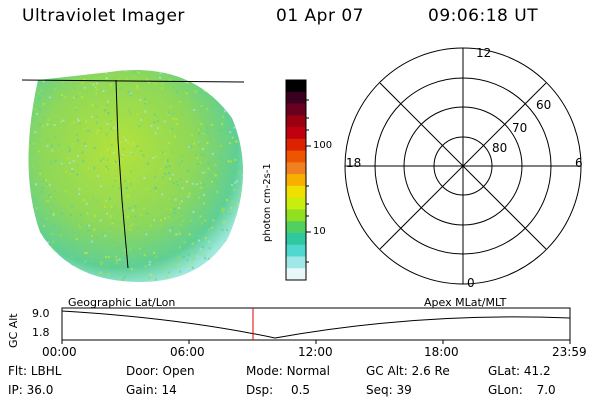  Describe the element at coordinates (465, 302) in the screenshot. I see `timeline-right-title: Apex MLat/MLT` at that location.